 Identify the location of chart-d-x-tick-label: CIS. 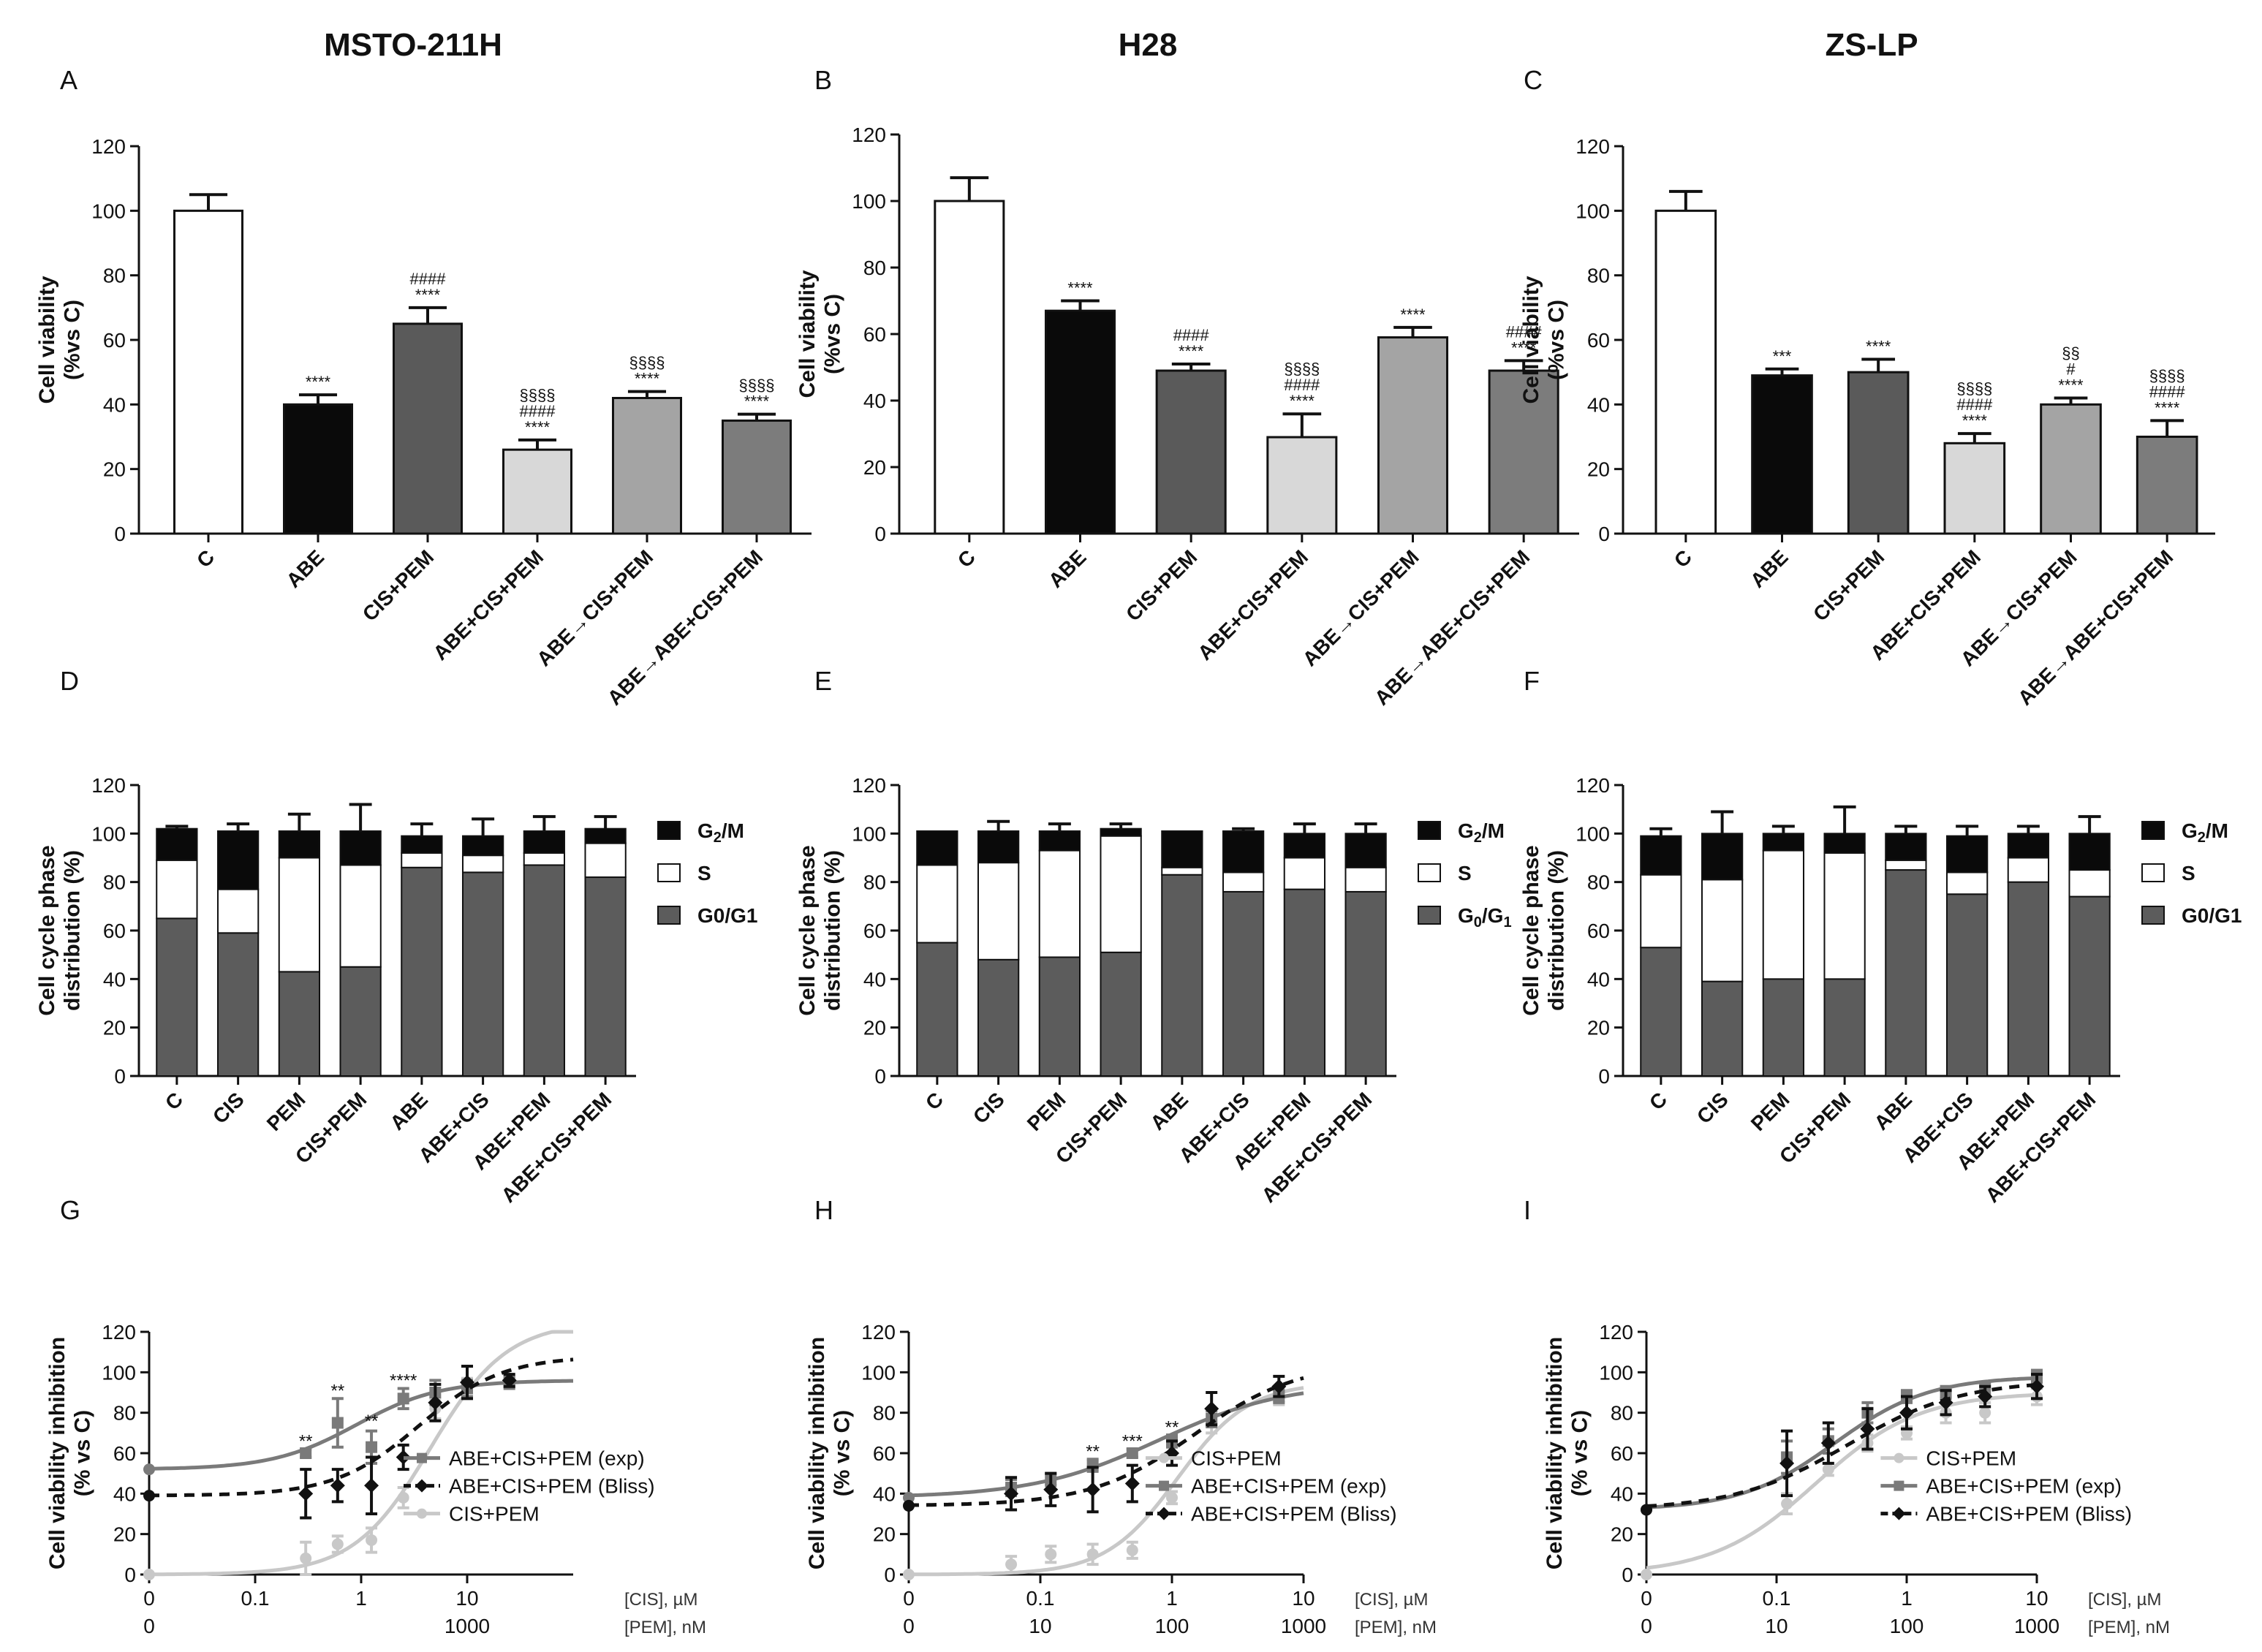
(228, 1108).